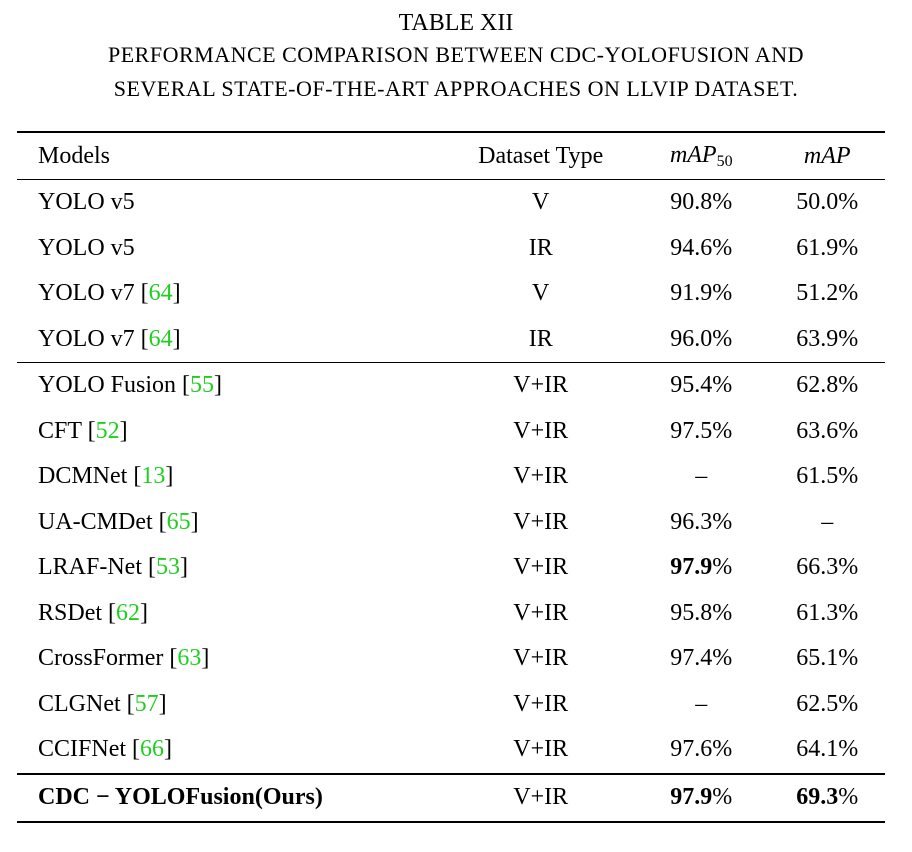 The image size is (912, 852). I want to click on reference-link: 53, so click(168, 567).